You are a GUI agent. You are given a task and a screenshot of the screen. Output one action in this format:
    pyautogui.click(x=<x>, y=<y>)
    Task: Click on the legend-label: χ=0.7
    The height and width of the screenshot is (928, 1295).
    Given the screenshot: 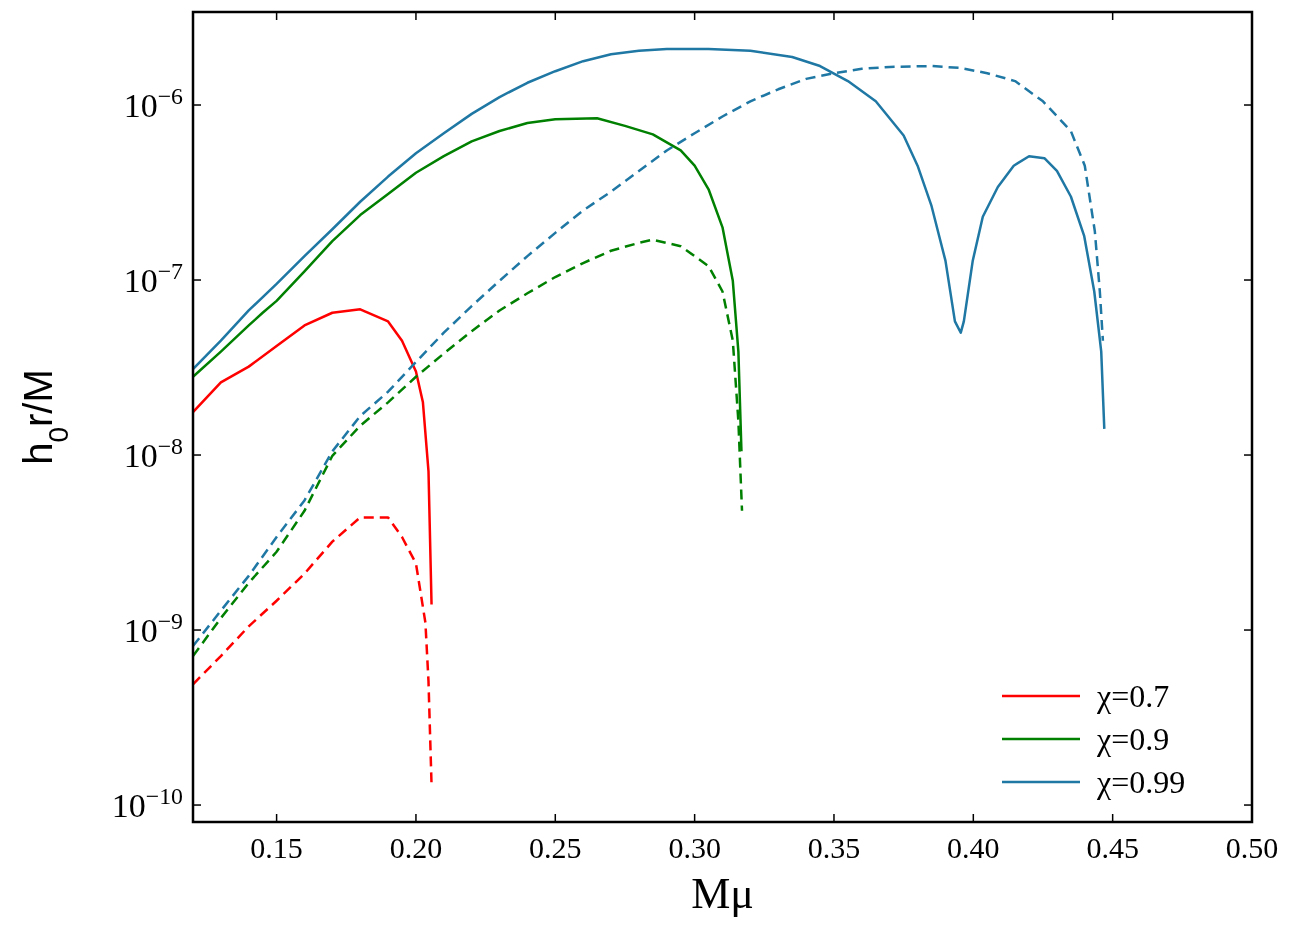 What is the action you would take?
    pyautogui.click(x=1133, y=696)
    